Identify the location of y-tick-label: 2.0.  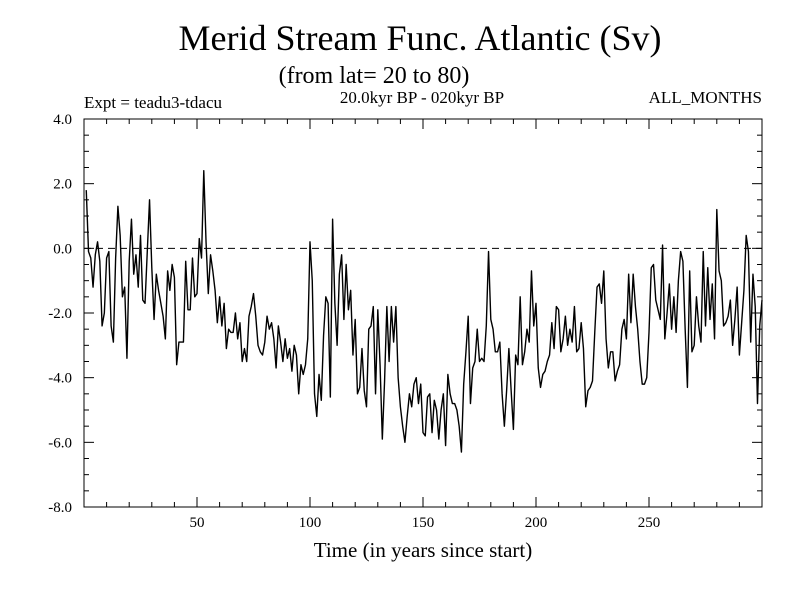
(62, 185).